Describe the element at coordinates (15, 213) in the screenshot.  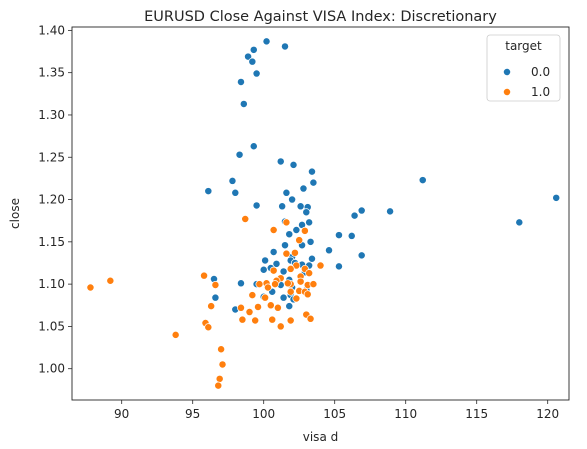
I see `y-axis-label: close` at that location.